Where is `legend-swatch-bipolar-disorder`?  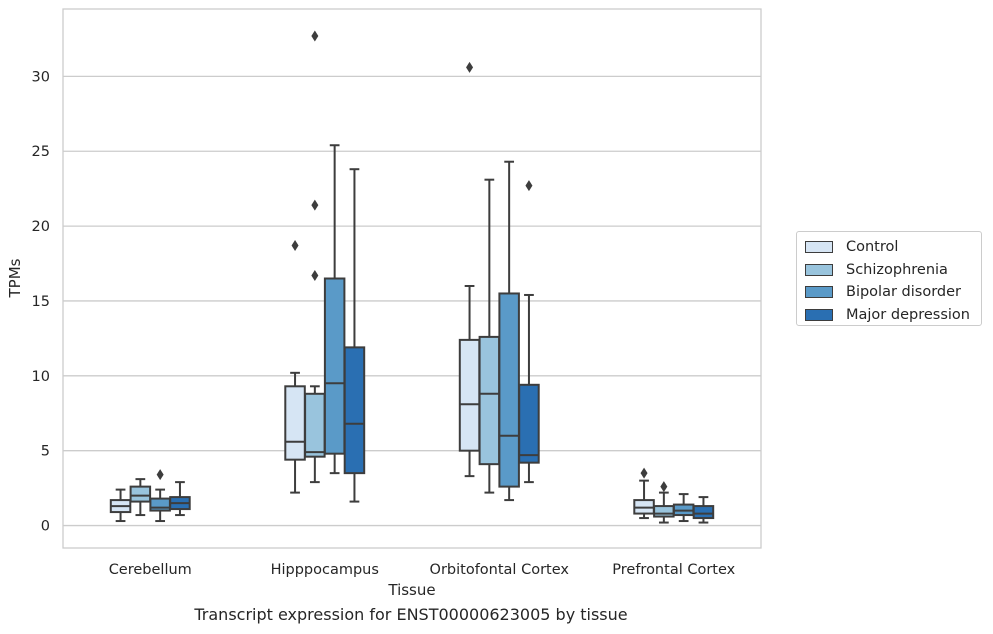 legend-swatch-bipolar-disorder is located at coordinates (819, 292).